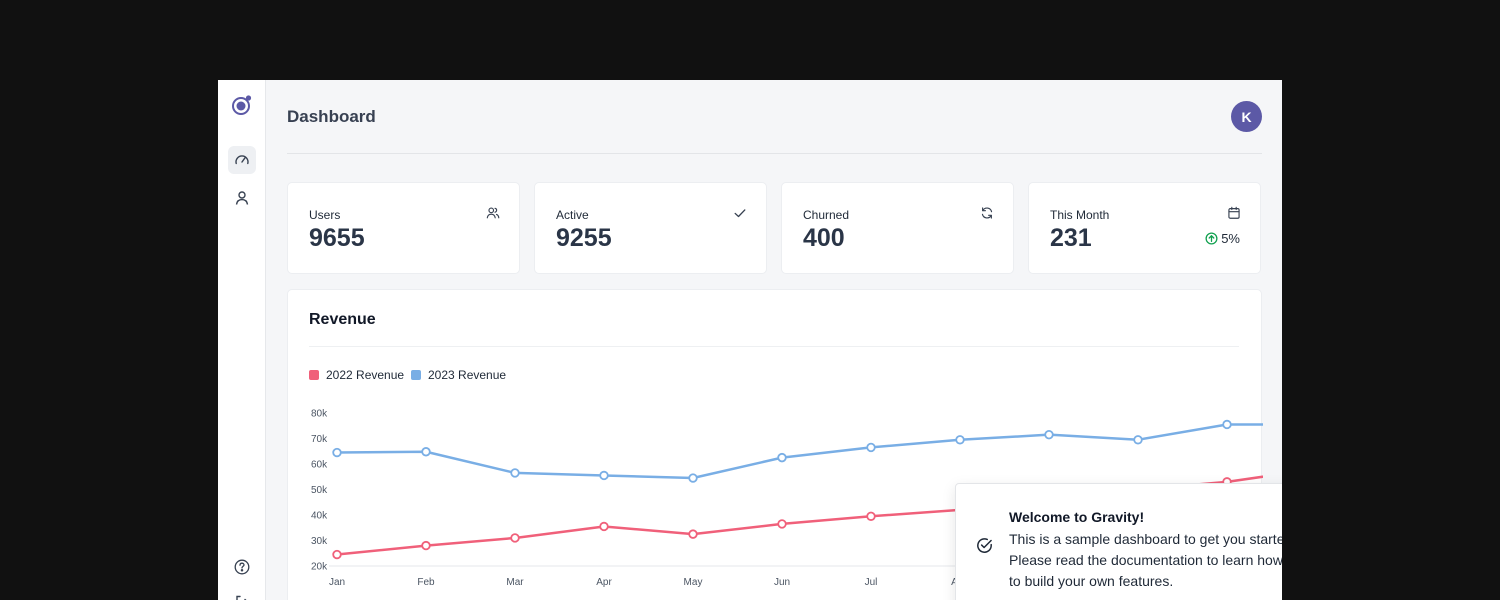  What do you see at coordinates (319, 567) in the screenshot?
I see `y-tick-label: 20k` at bounding box center [319, 567].